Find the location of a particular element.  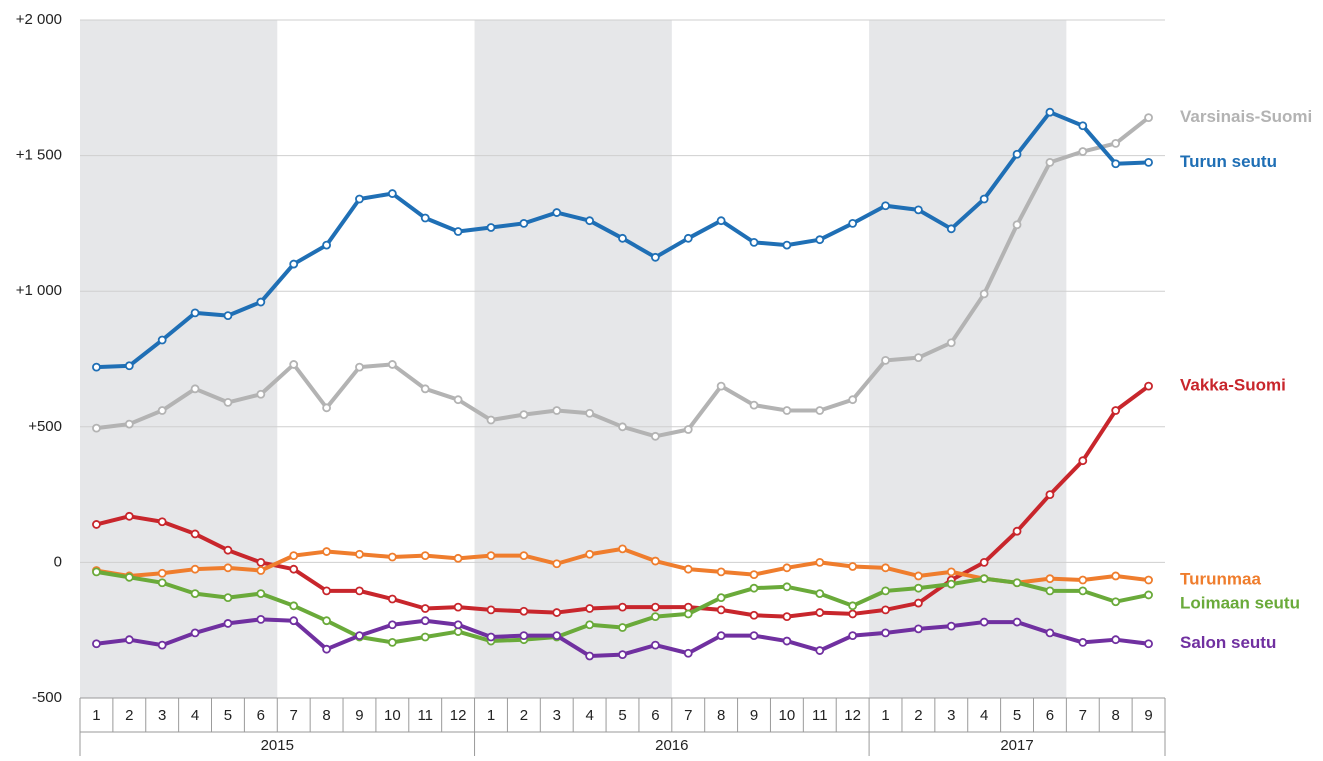

half-year-shade is located at coordinates (573, 359).